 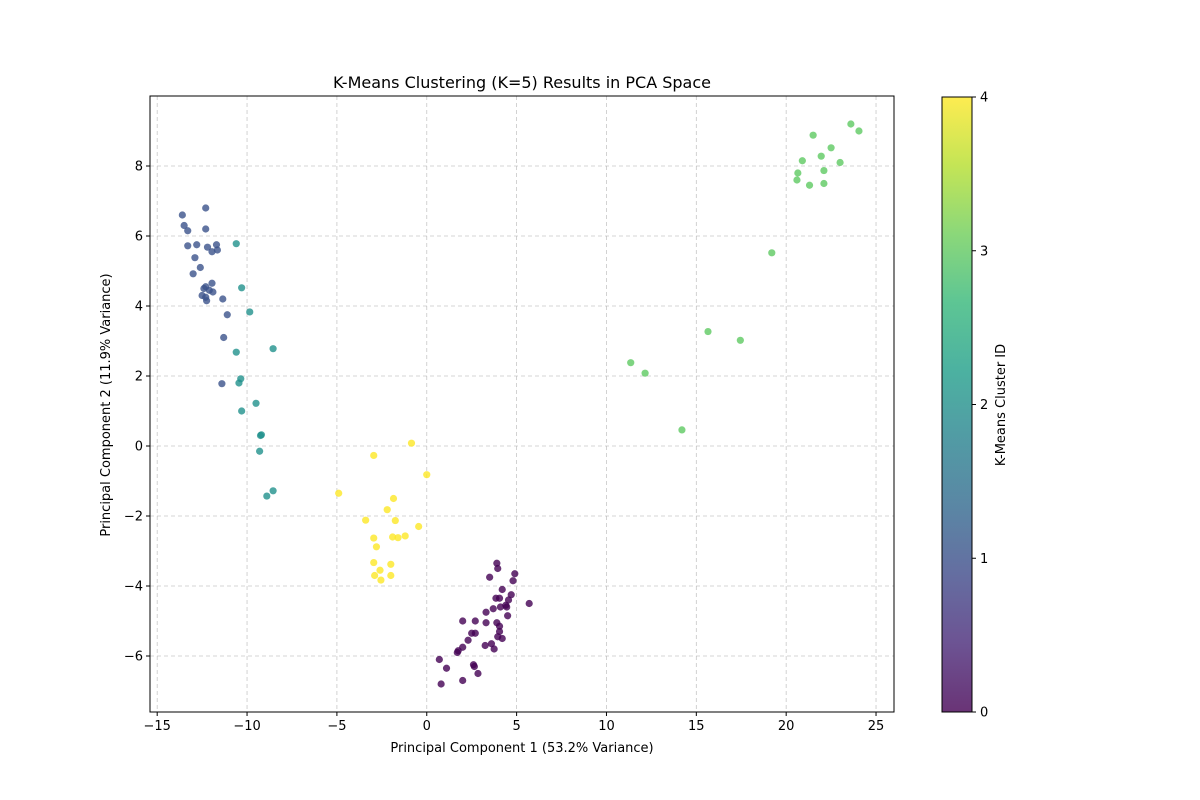 What do you see at coordinates (521, 748) in the screenshot?
I see `x-axis-title: Principal Component 1 (53.2% Variance)` at bounding box center [521, 748].